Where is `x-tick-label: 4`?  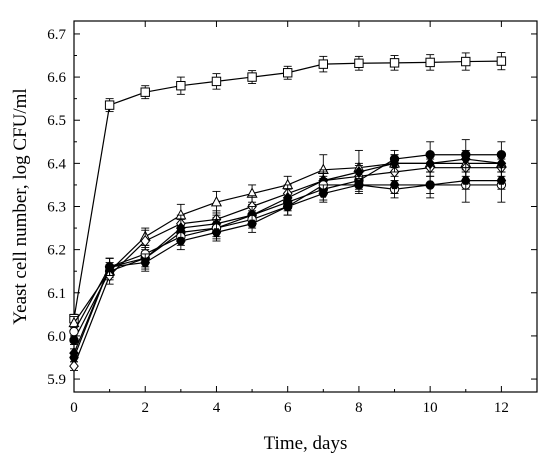
x-tick-label: 4 is located at coordinates (217, 408).